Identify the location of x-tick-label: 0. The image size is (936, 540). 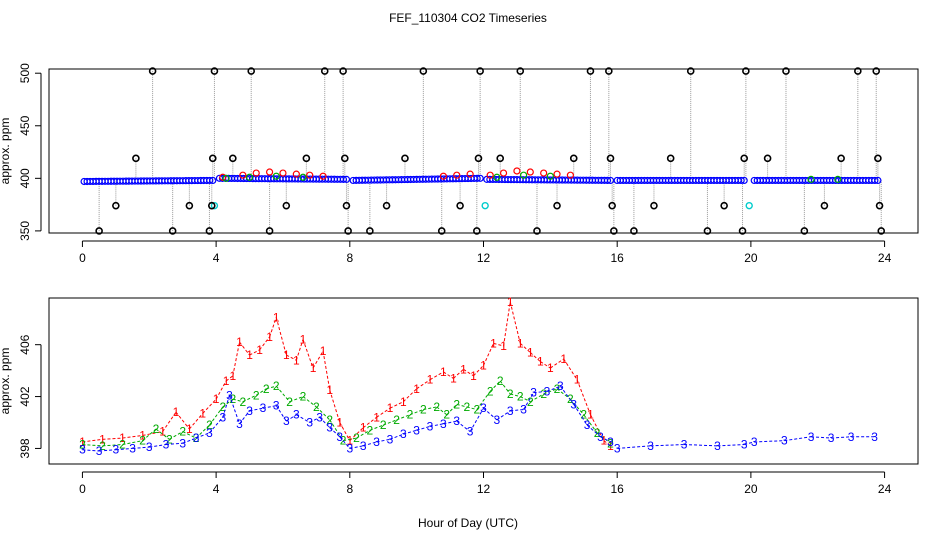
(82, 258).